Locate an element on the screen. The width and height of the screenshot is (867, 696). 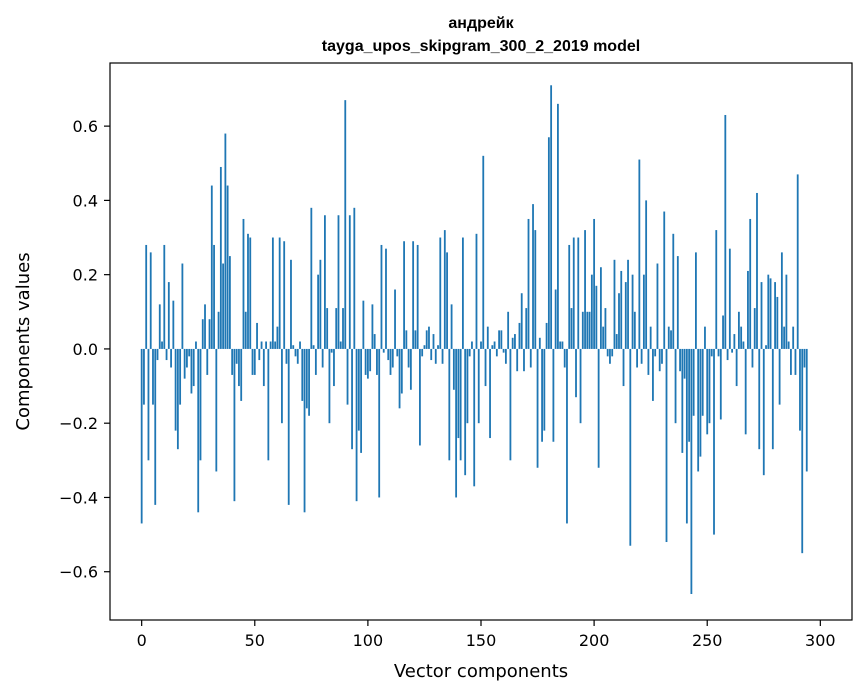
x-tick-label: 200 is located at coordinates (594, 640).